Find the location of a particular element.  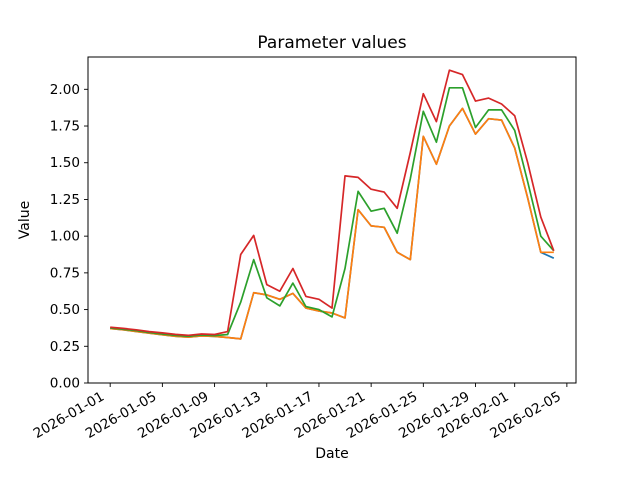

y-tick-label: 0.25 is located at coordinates (65, 347).